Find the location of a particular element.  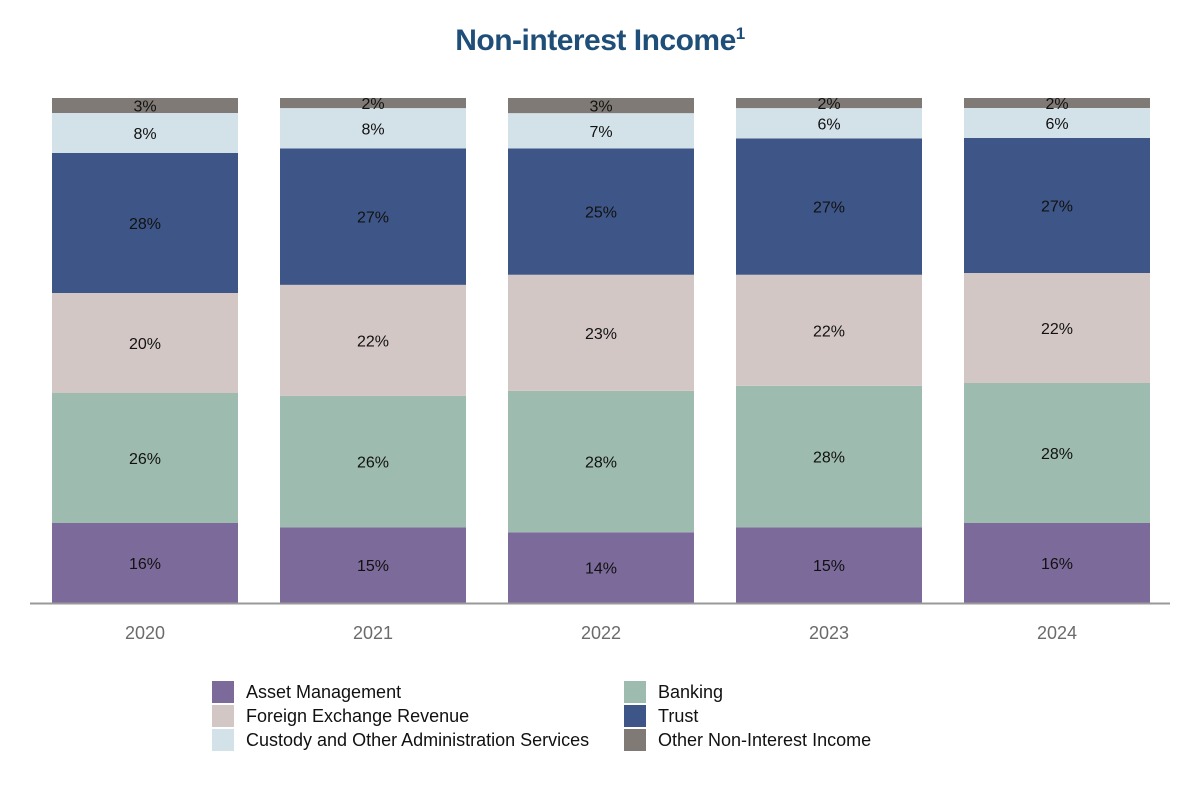

bar-segment-banking-2023 is located at coordinates (829, 456).